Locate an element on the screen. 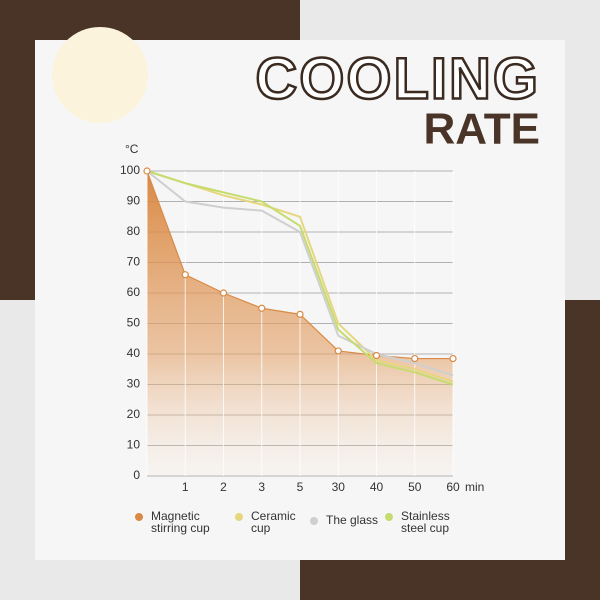 Image resolution: width=600 pixels, height=600 pixels. y-tick-label: 70 is located at coordinates (134, 262).